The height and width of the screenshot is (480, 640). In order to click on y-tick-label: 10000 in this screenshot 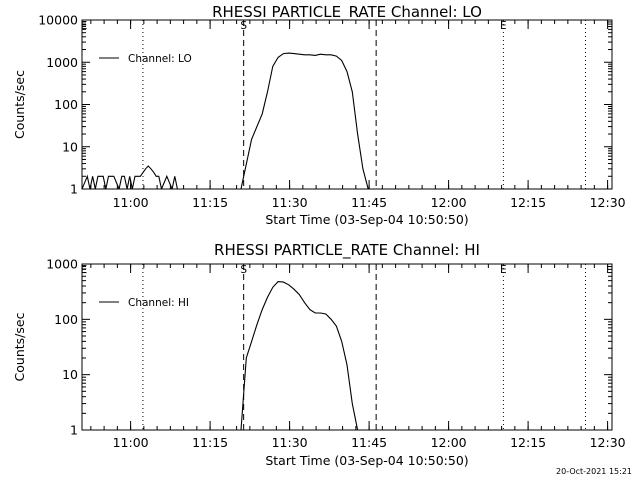, I will do `click(58, 20)`.